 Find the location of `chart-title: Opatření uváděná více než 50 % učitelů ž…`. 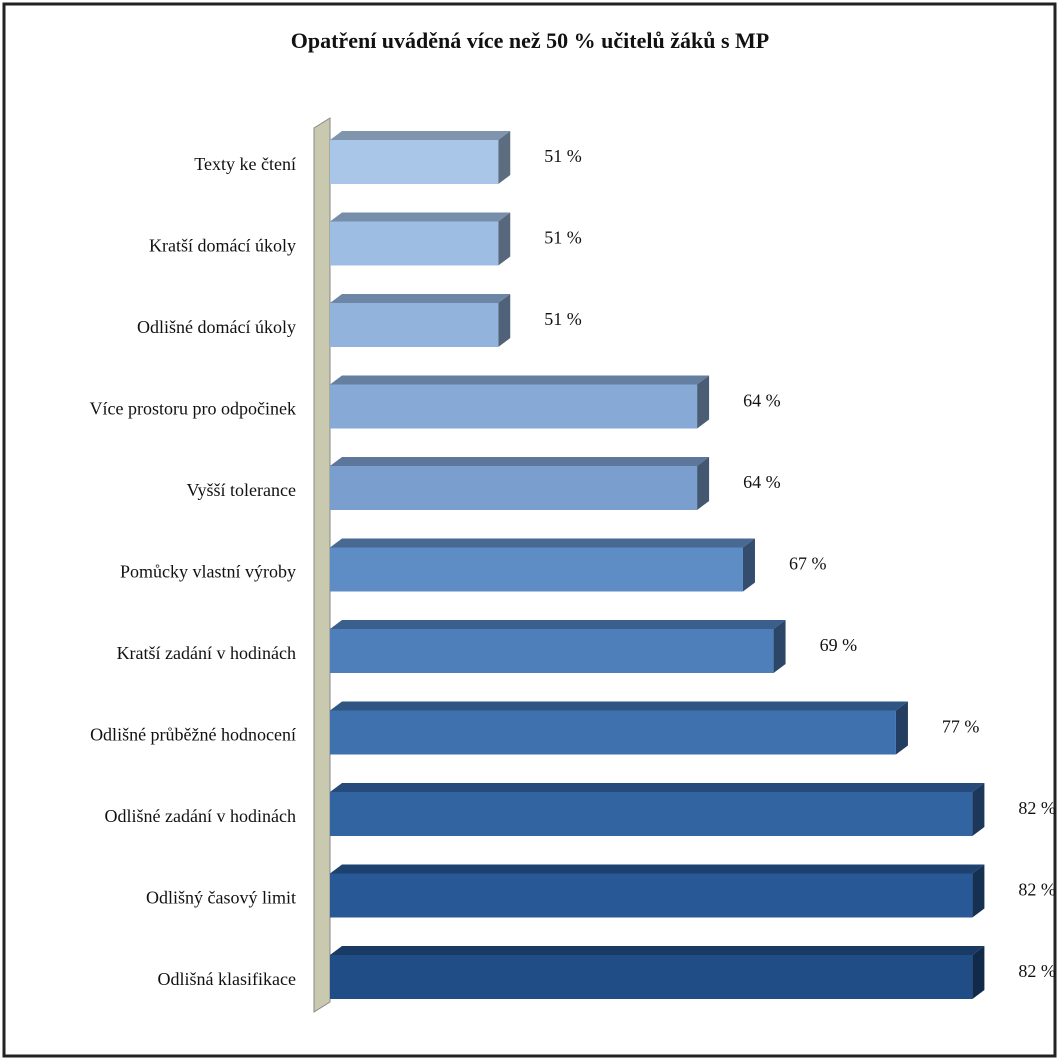

chart-title: Opatření uváděná více než 50 % učitelů ž… is located at coordinates (530, 40).